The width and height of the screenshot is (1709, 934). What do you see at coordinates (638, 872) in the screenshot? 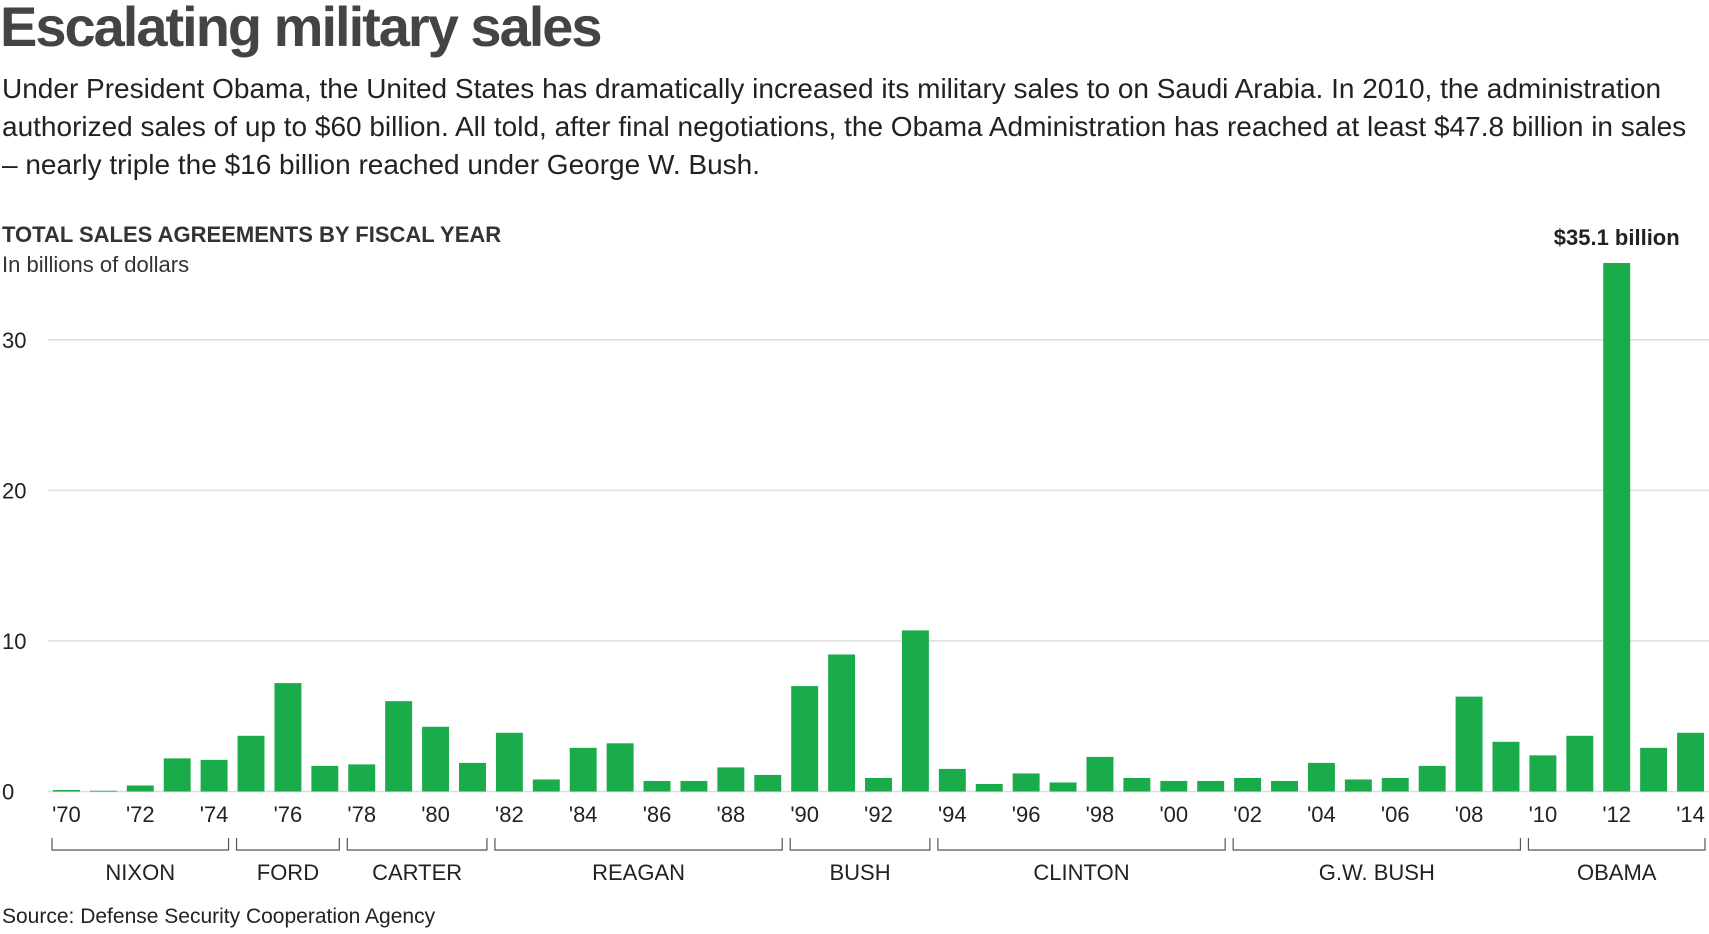
I see `president-label: REAGAN` at bounding box center [638, 872].